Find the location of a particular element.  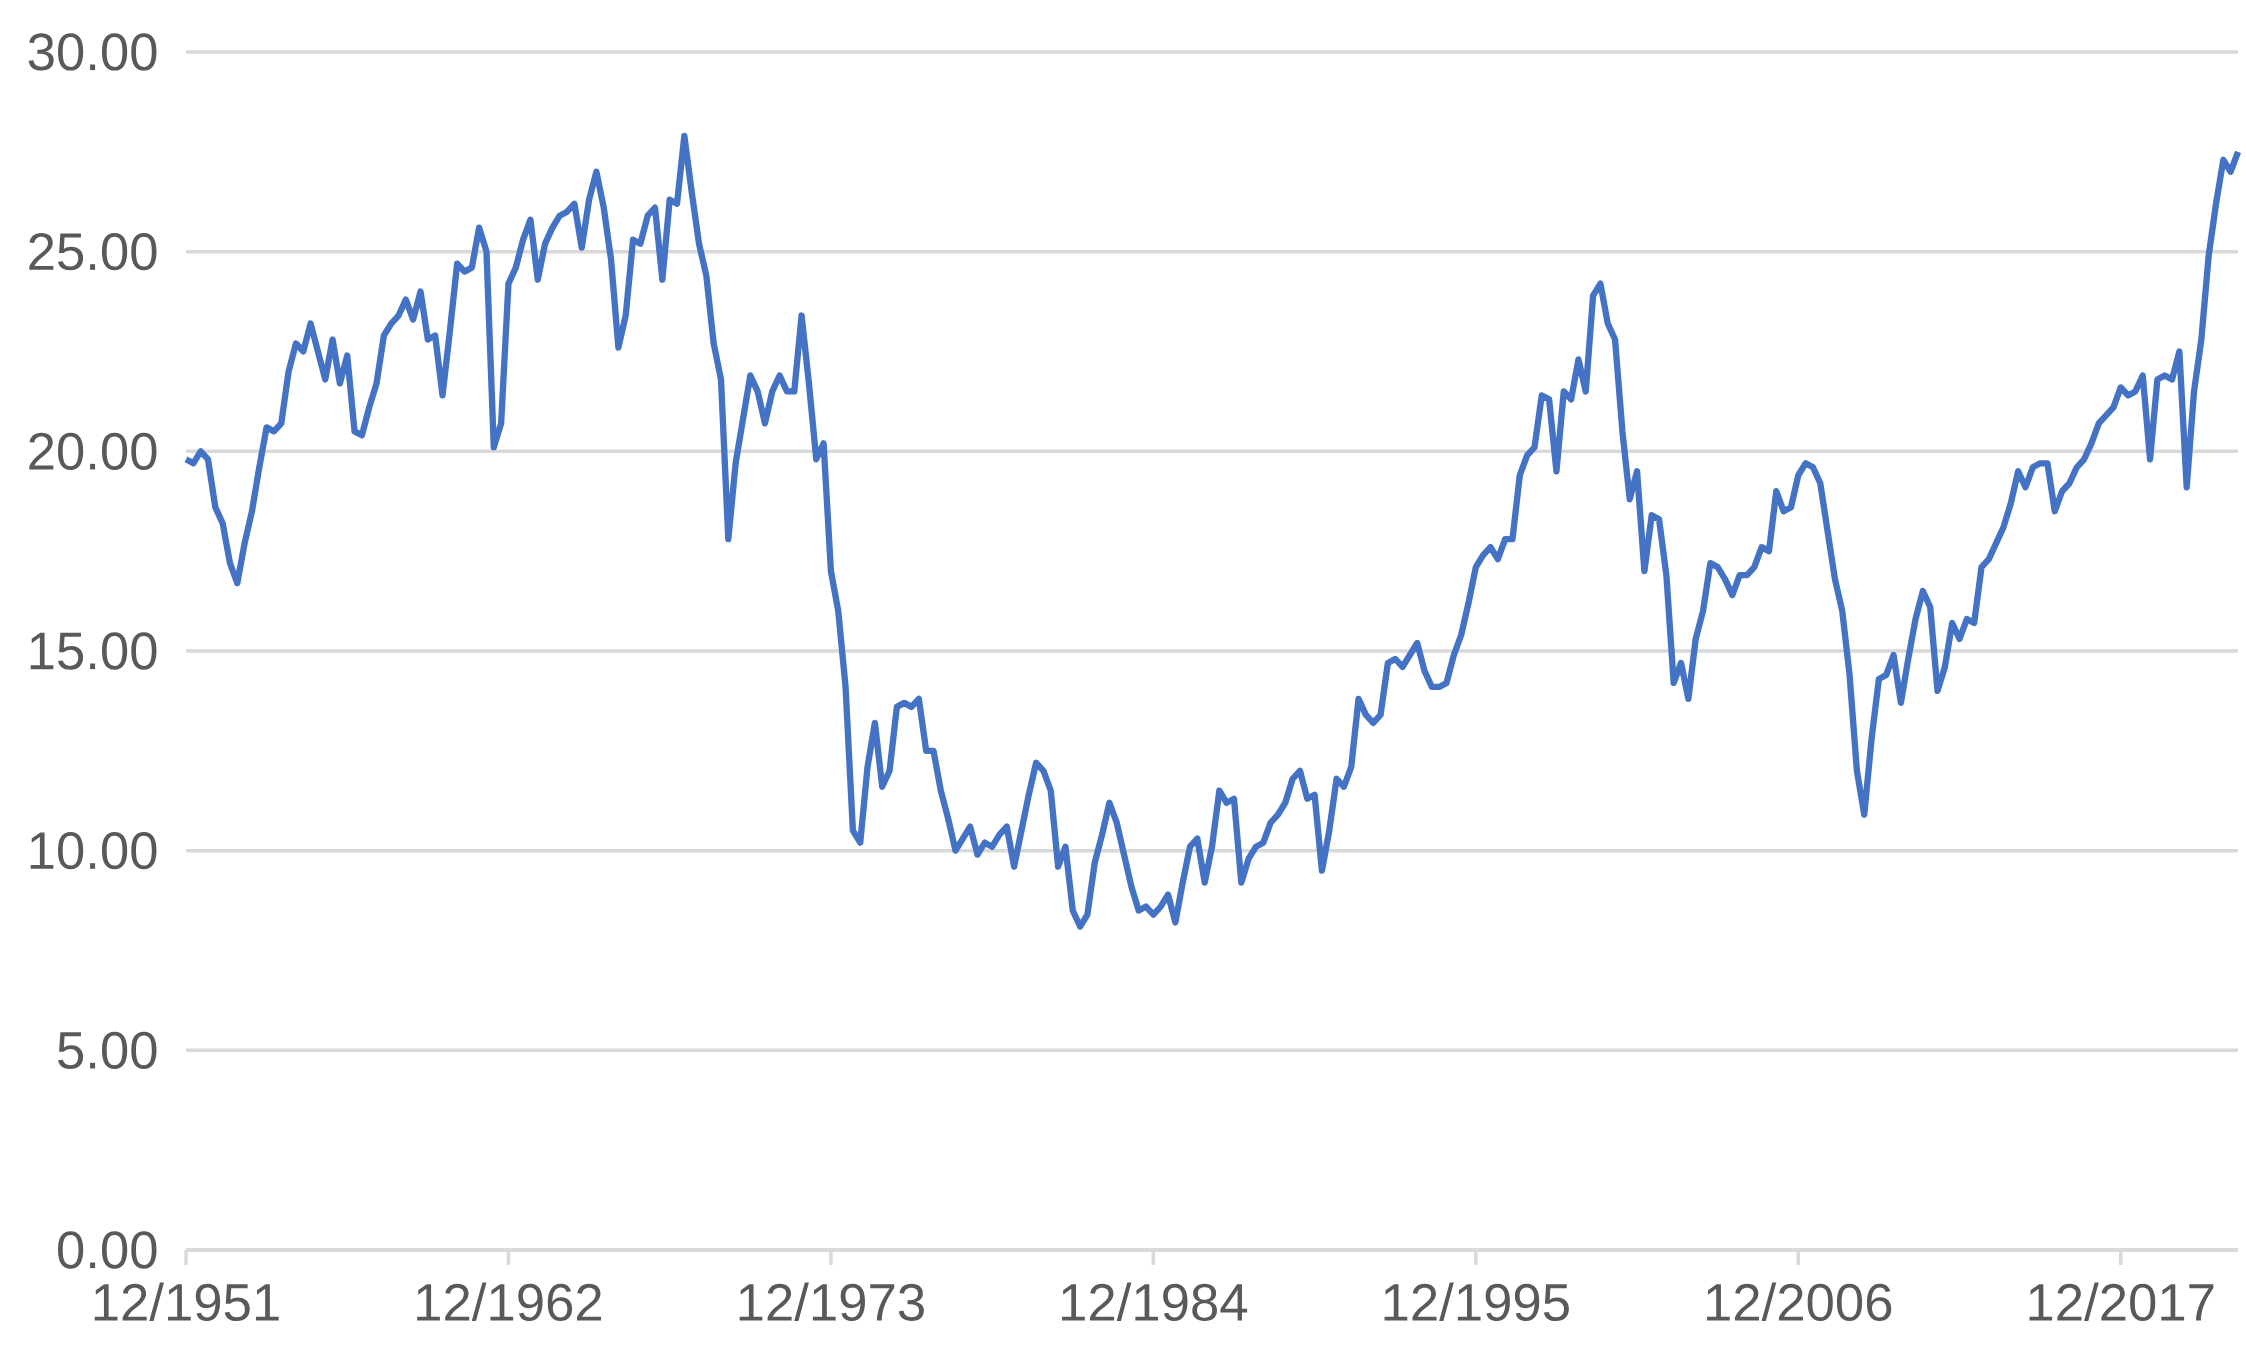

x-tick-label: 12/1984 is located at coordinates (1155, 1302).